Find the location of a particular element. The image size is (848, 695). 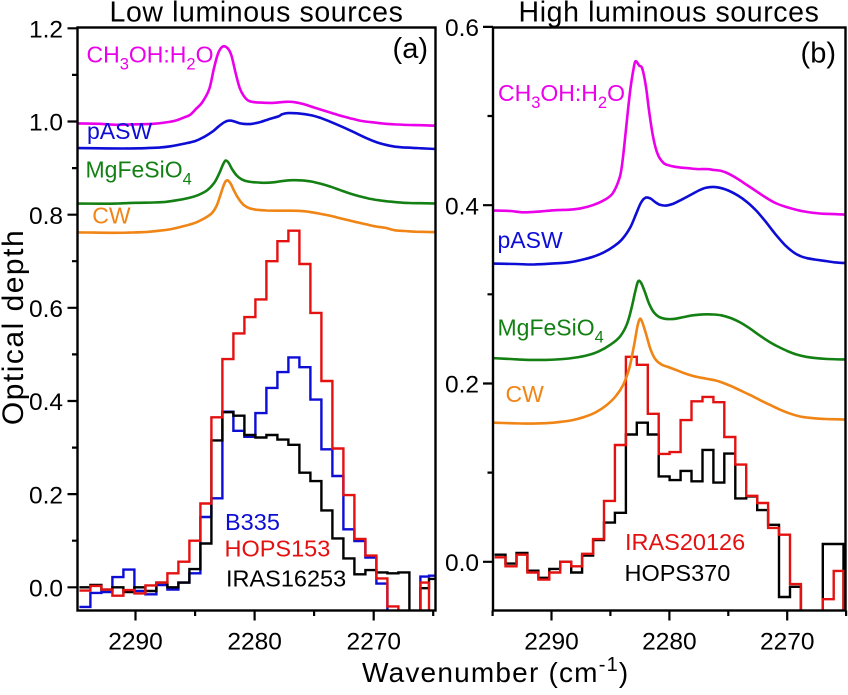

svg-text: 1.2 is located at coordinates (46, 30).